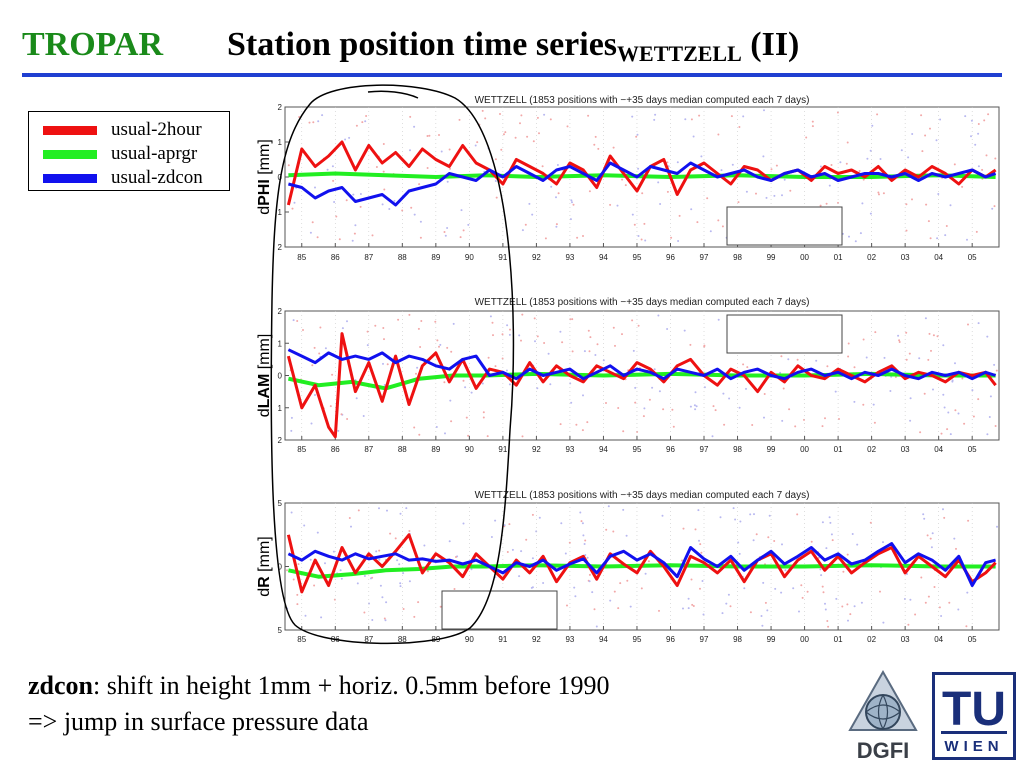  I want to click on x-tick-label: 03, so click(905, 639).